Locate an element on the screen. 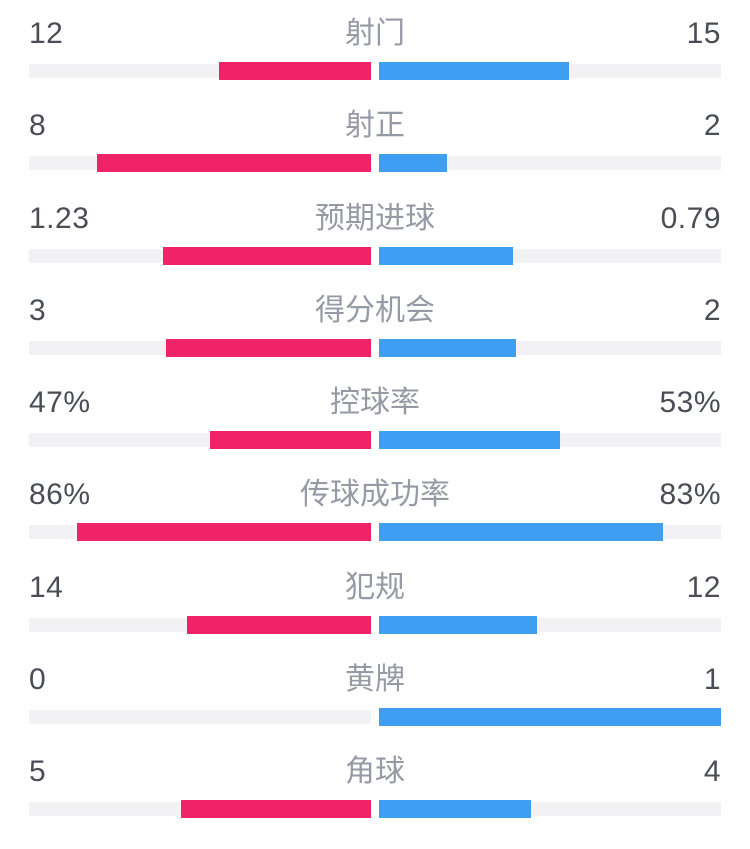  away-value: 0.79 is located at coordinates (690, 218).